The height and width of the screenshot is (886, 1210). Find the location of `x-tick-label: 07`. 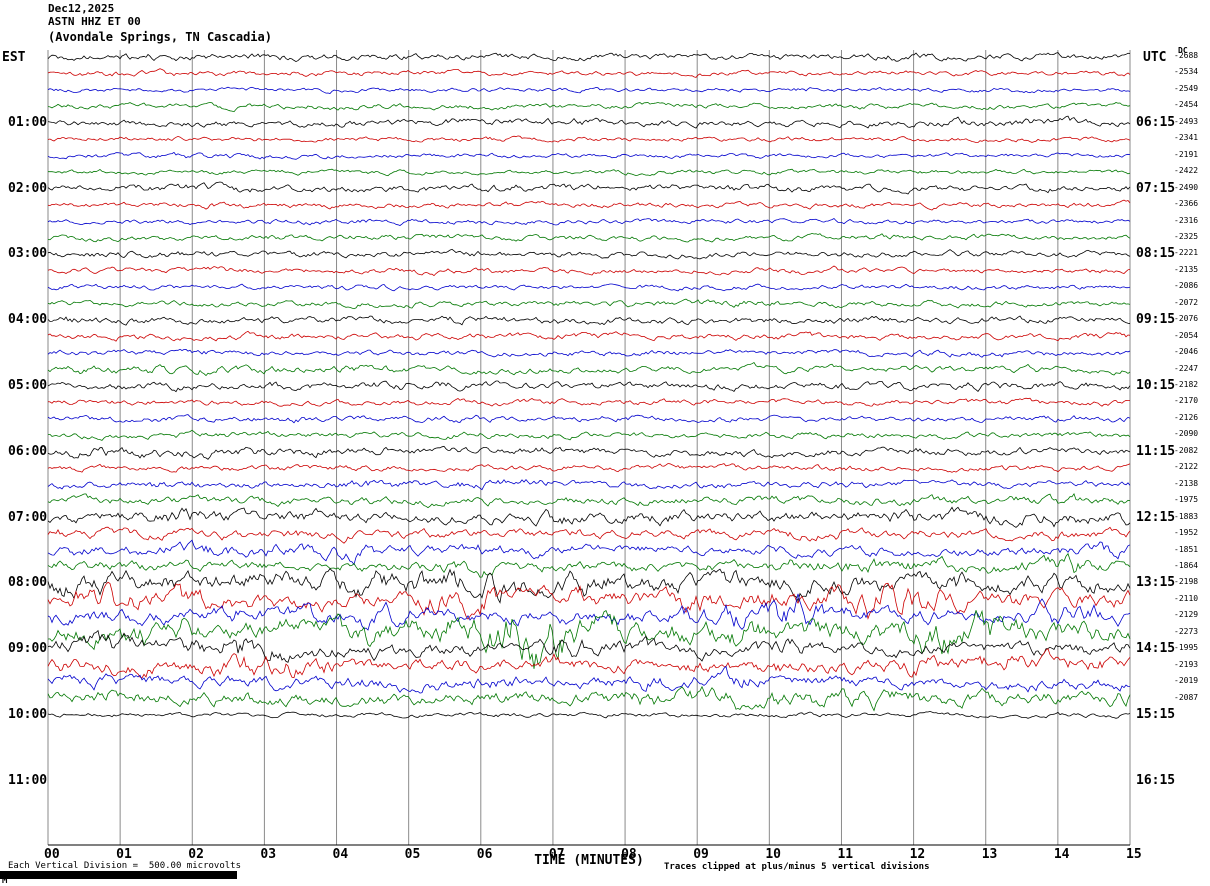

x-tick-label: 07 is located at coordinates (556, 854).